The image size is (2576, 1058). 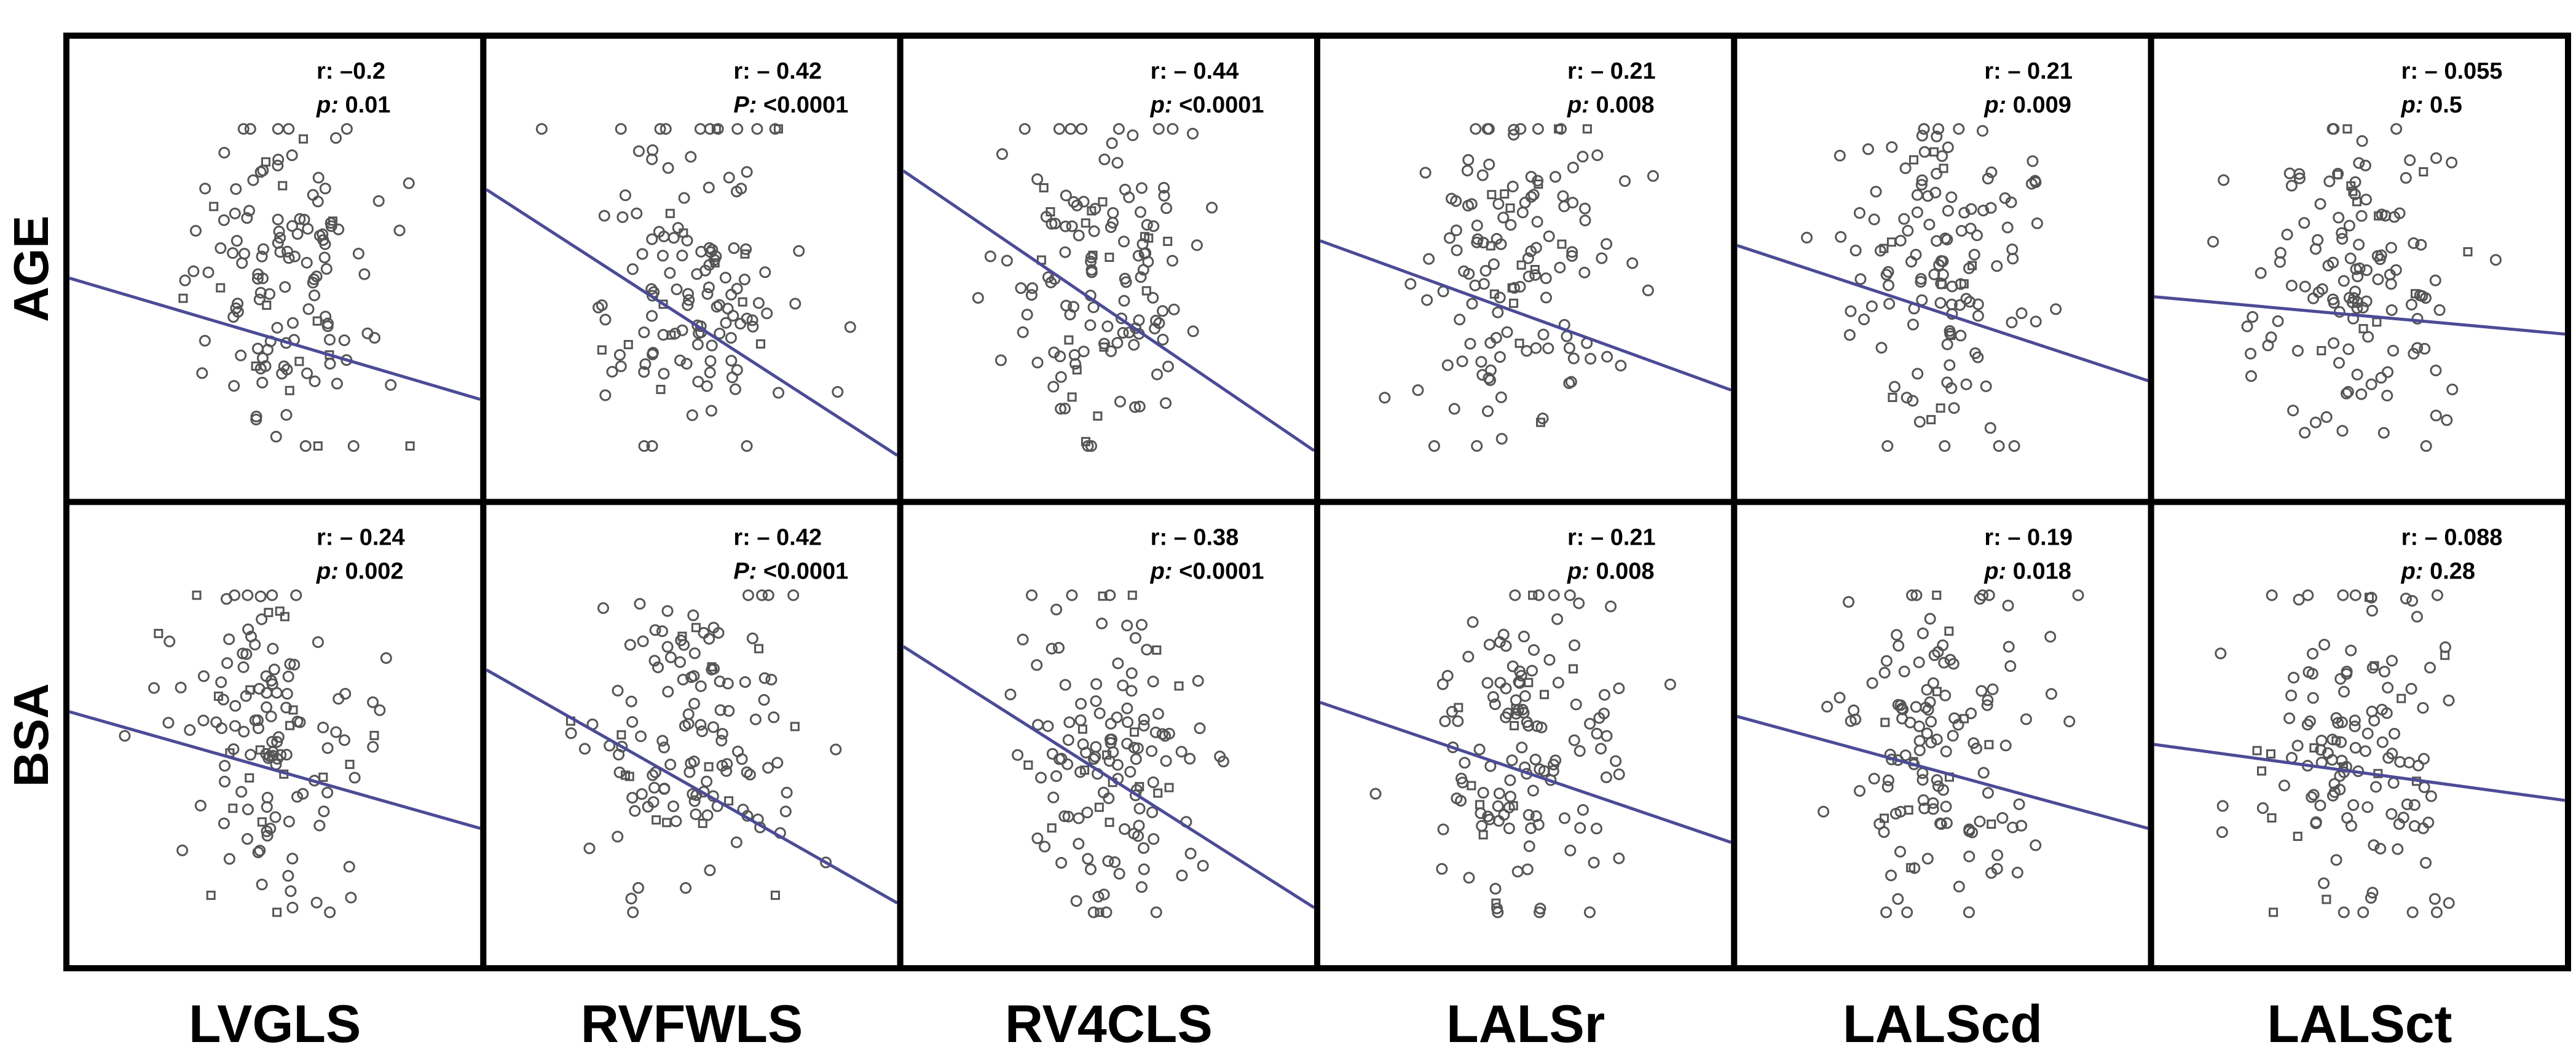 What do you see at coordinates (791, 572) in the screenshot?
I see `p-value-annotation: P: <0.0001` at bounding box center [791, 572].